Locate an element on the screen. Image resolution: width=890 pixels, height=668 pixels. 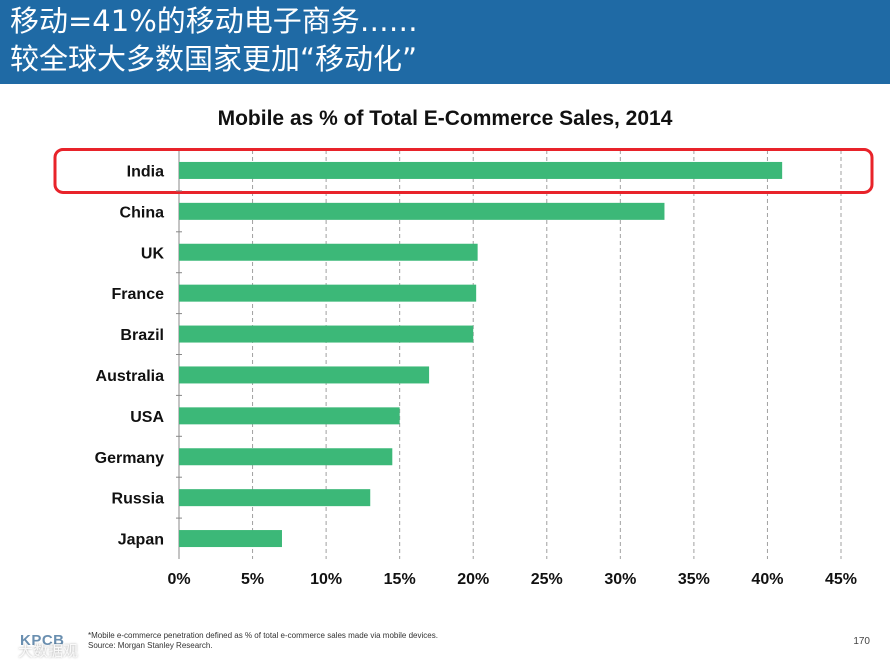
x-tick-label: 35% is located at coordinates (694, 579).